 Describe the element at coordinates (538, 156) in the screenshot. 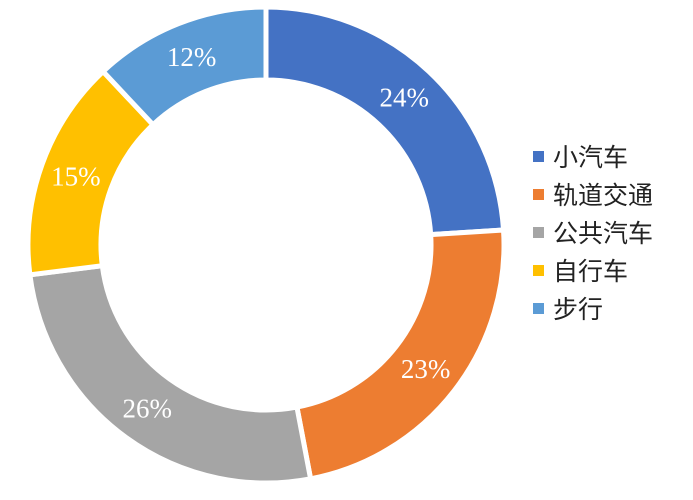

I see `legend-swatch-car` at that location.